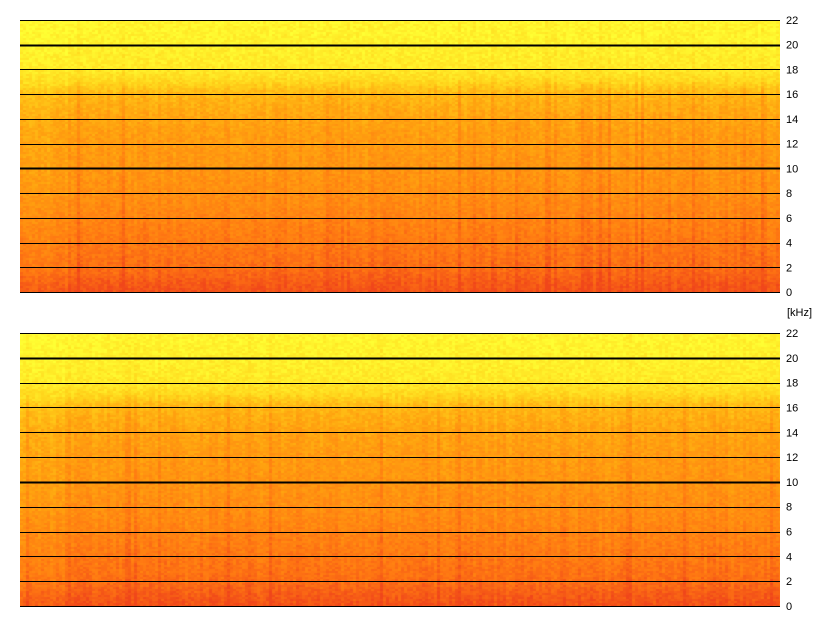 This screenshot has width=823, height=627. I want to click on y-unit-label: [kHz], so click(799, 313).